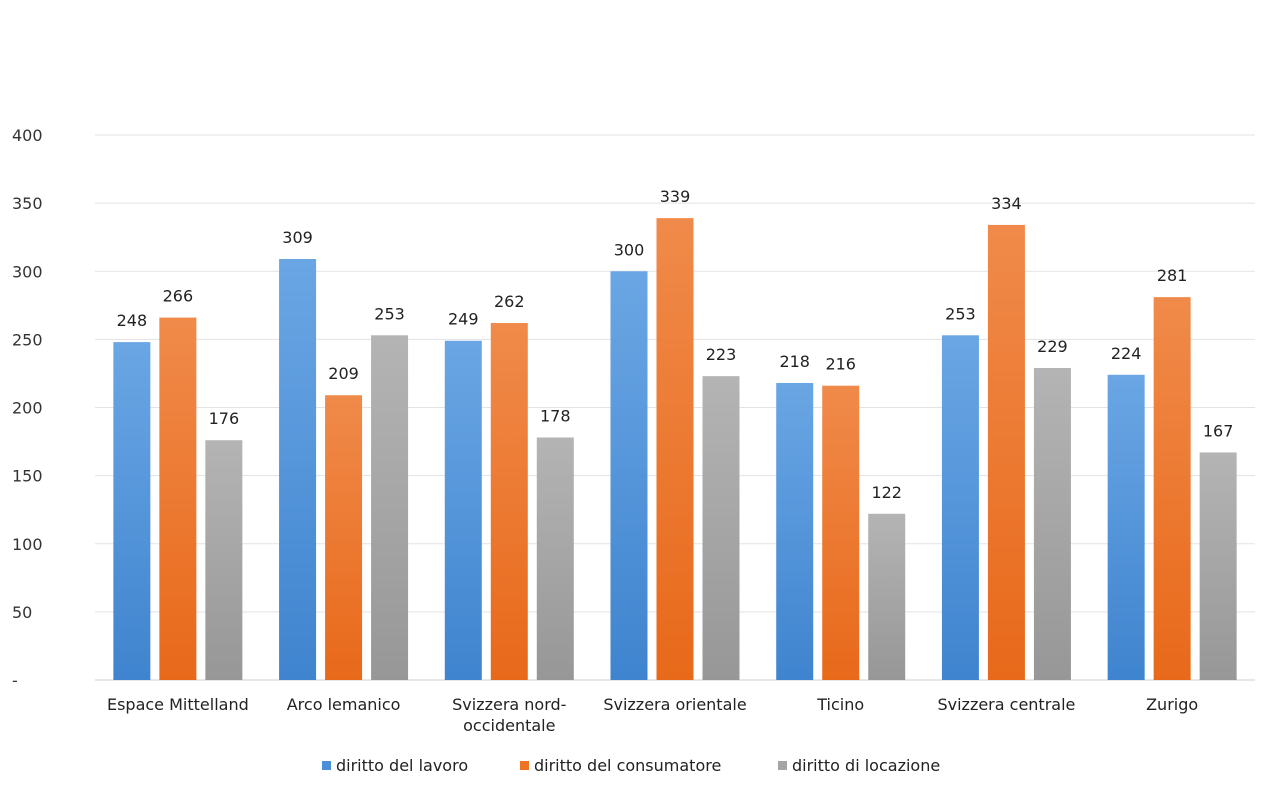  Describe the element at coordinates (674, 704) in the screenshot. I see `x-tick-label: Svizzera orientale` at that location.